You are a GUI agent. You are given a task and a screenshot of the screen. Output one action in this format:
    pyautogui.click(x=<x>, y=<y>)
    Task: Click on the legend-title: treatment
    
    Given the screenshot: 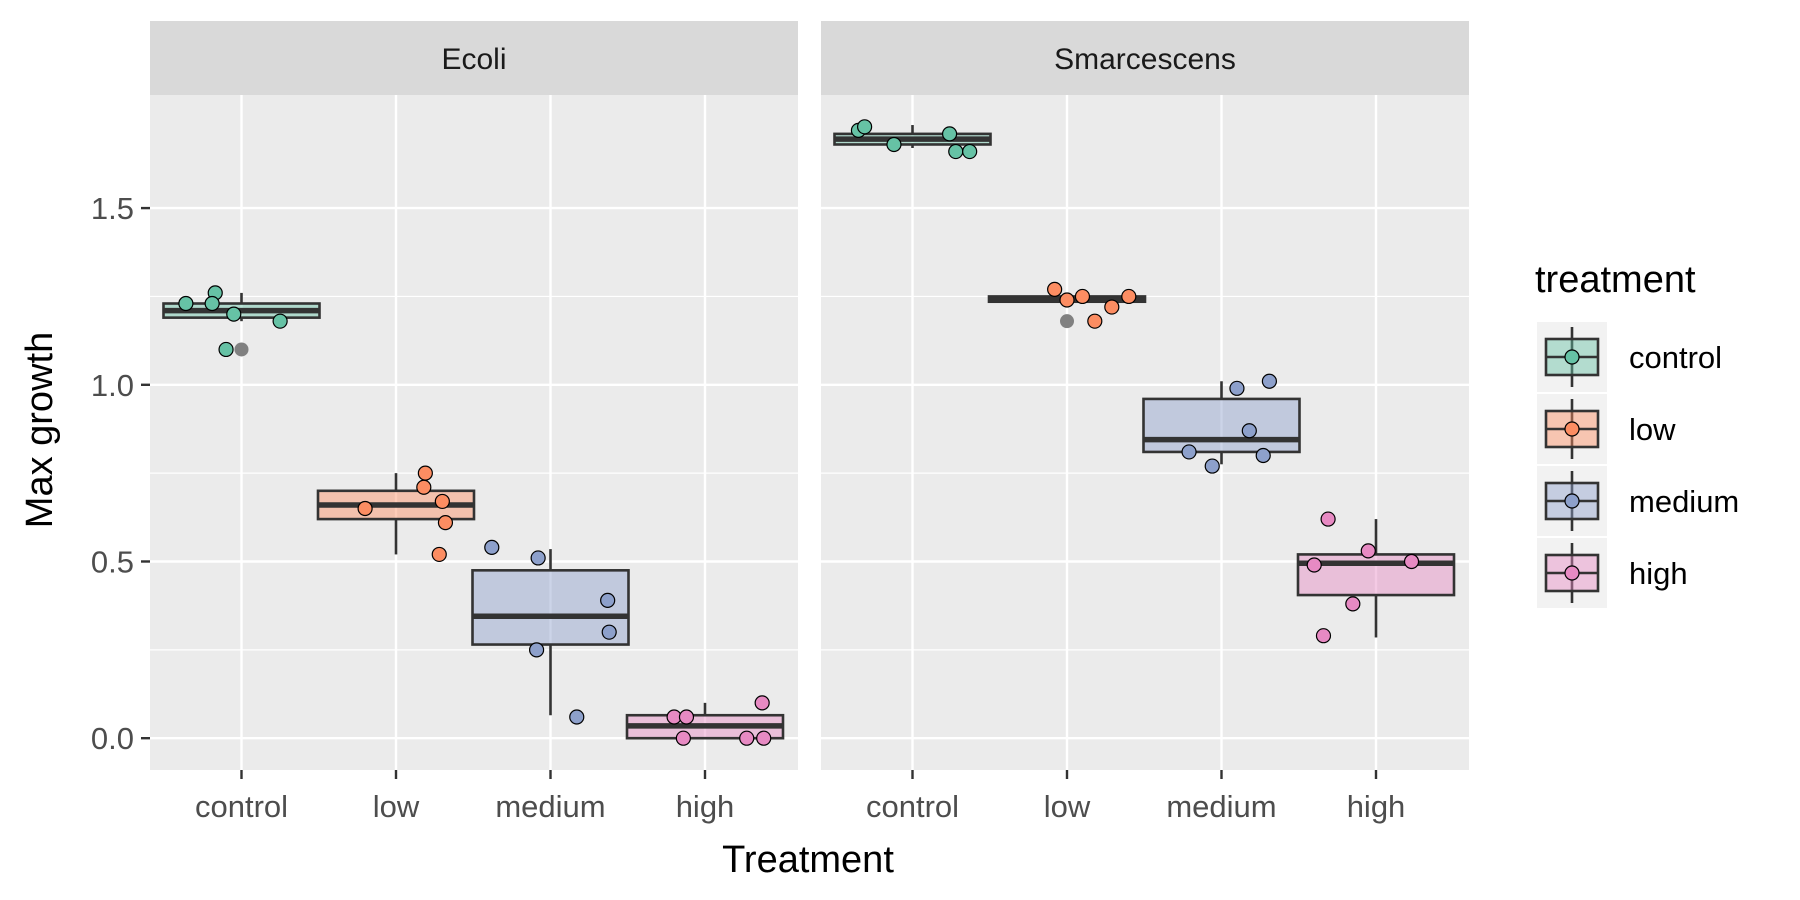 What is the action you would take?
    pyautogui.click(x=1615, y=280)
    